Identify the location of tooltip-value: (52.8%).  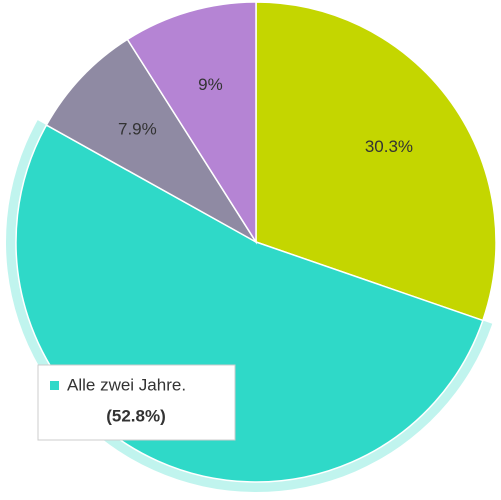
(136, 415).